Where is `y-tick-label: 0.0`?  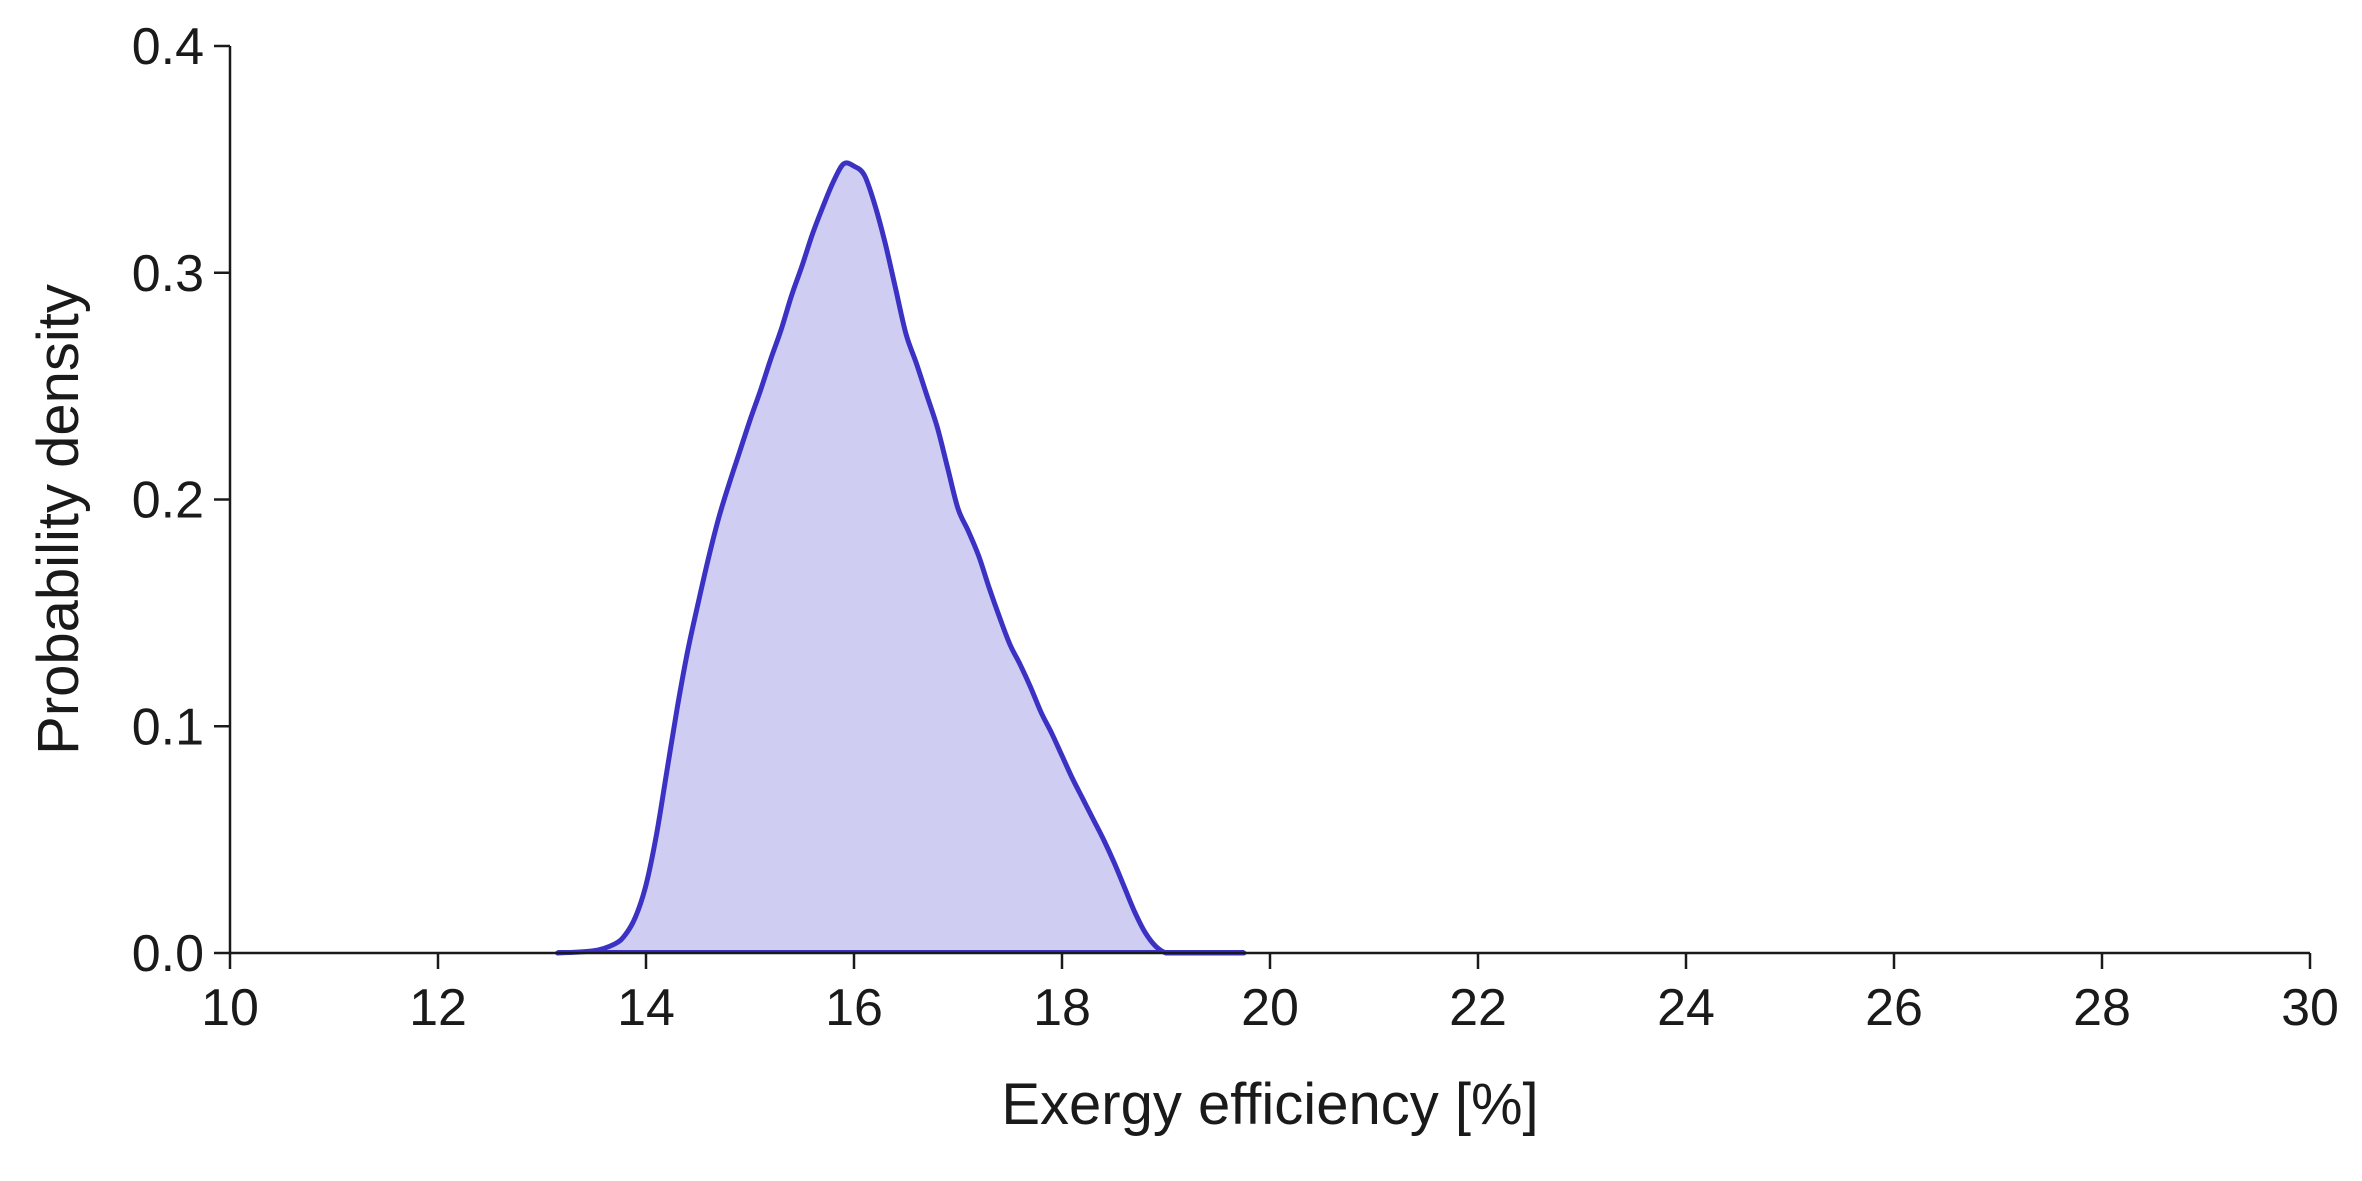
y-tick-label: 0.0 is located at coordinates (168, 954).